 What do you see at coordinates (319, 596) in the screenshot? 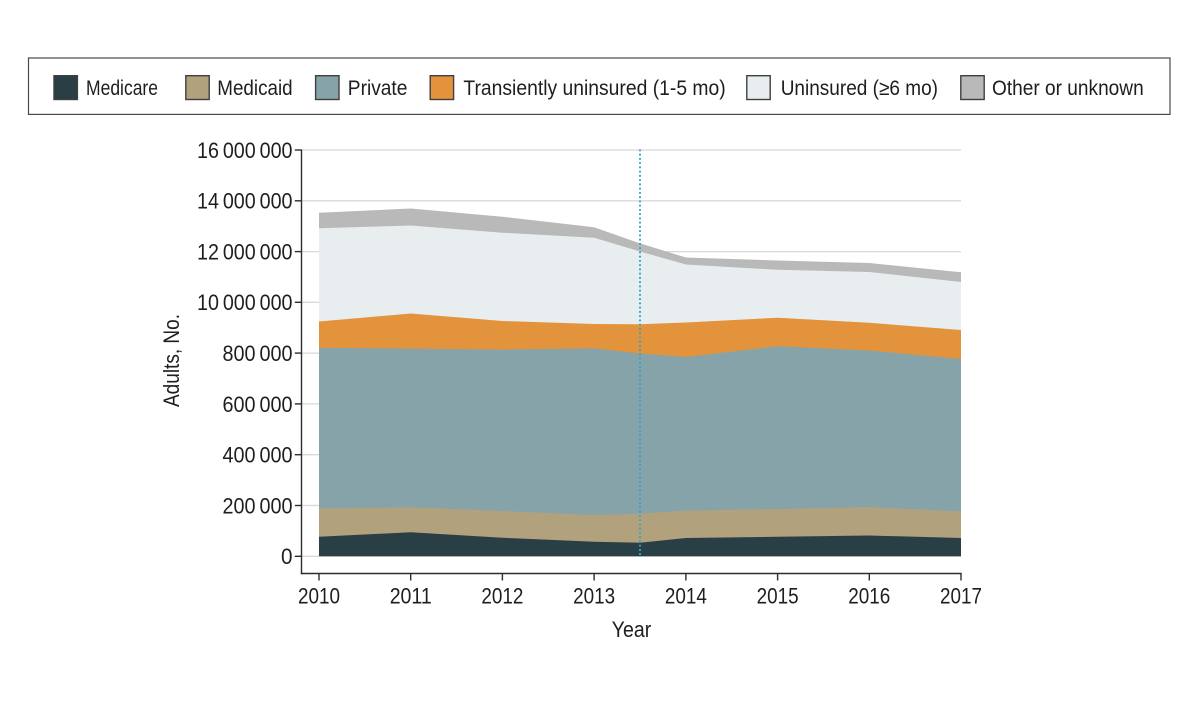
I see `svg-text: 2010` at bounding box center [319, 596].